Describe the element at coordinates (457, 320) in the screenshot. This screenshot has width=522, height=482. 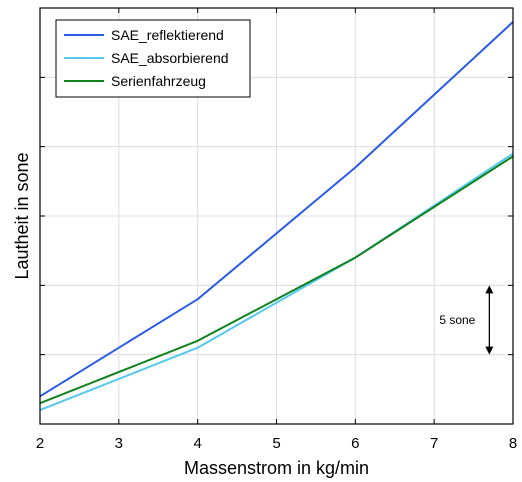
I see `annotation-label: 5 sone` at that location.